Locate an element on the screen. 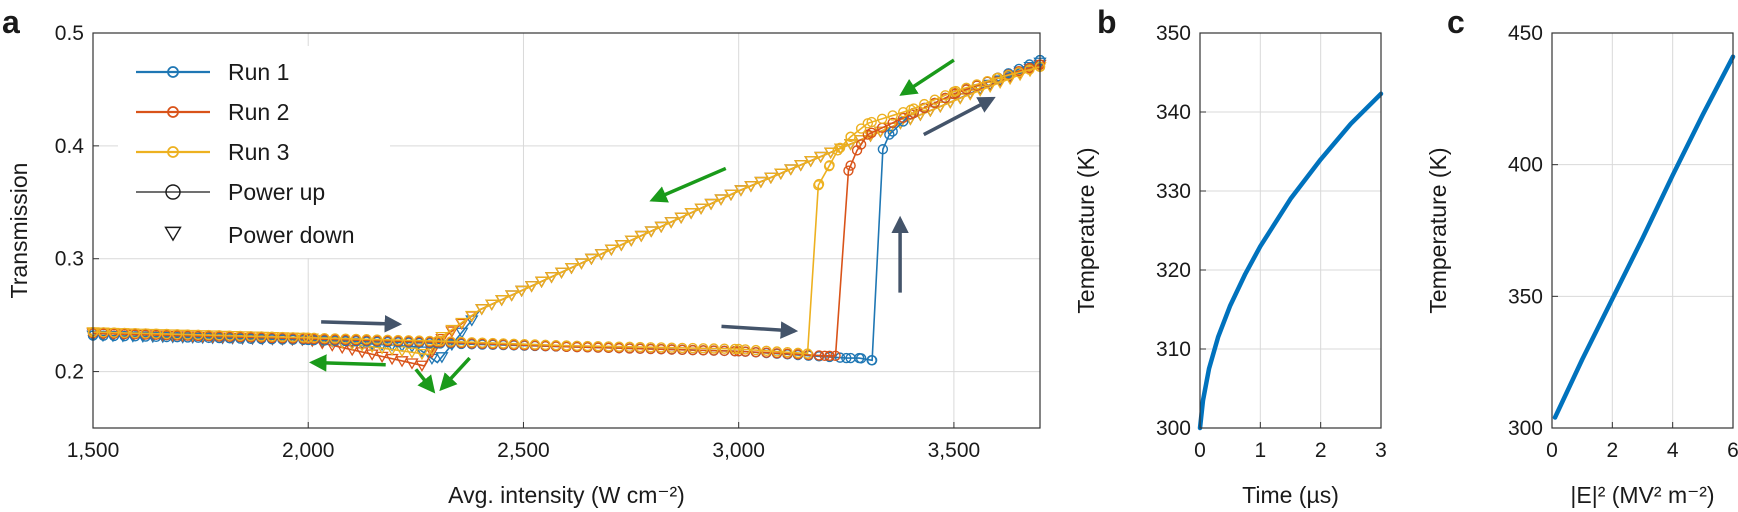 The width and height of the screenshot is (1738, 512). panel-letter-c: c is located at coordinates (1456, 22).